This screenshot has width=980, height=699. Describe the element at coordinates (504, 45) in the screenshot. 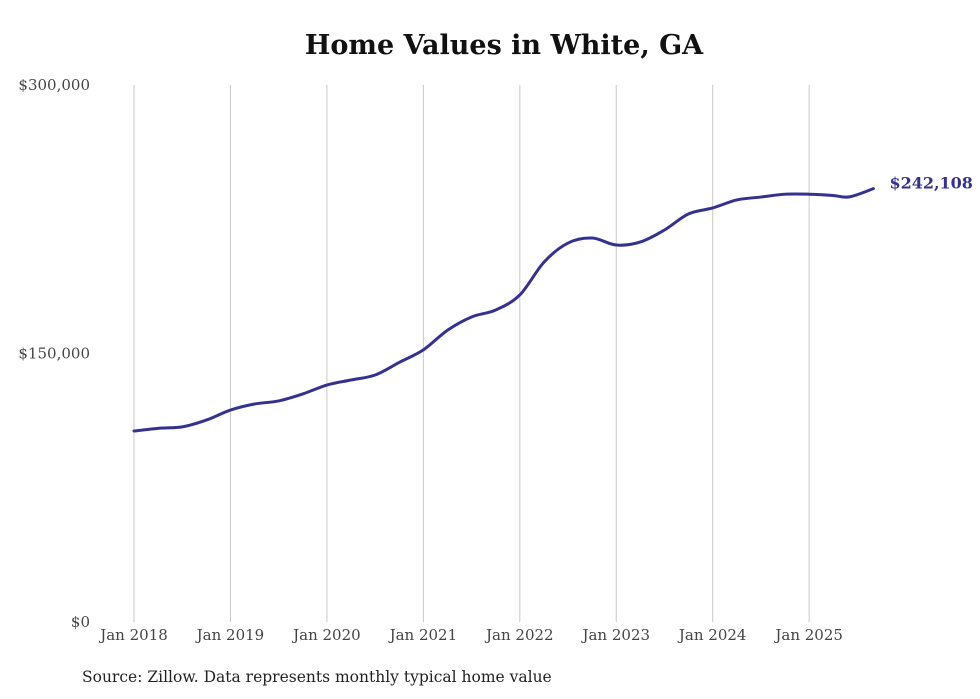

I see `chart-title: Home Values in White, GA` at that location.